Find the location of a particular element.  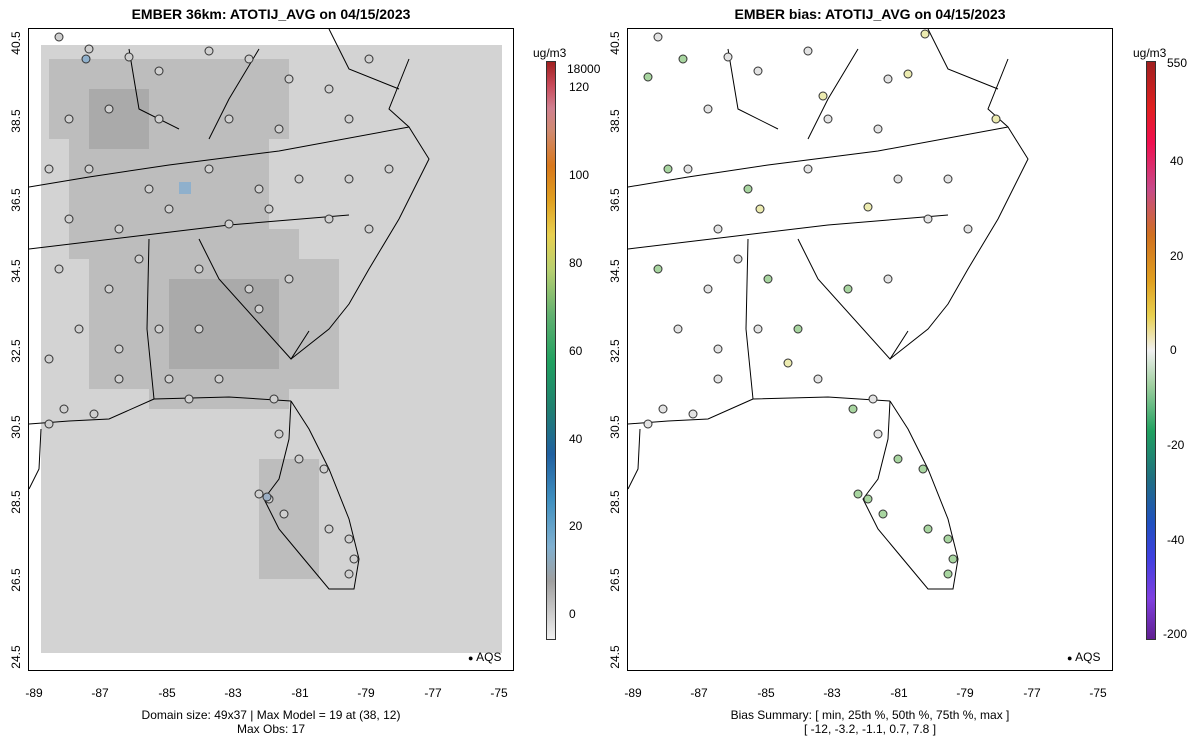

aqs-stations-right-neutral is located at coordinates (808, 235).